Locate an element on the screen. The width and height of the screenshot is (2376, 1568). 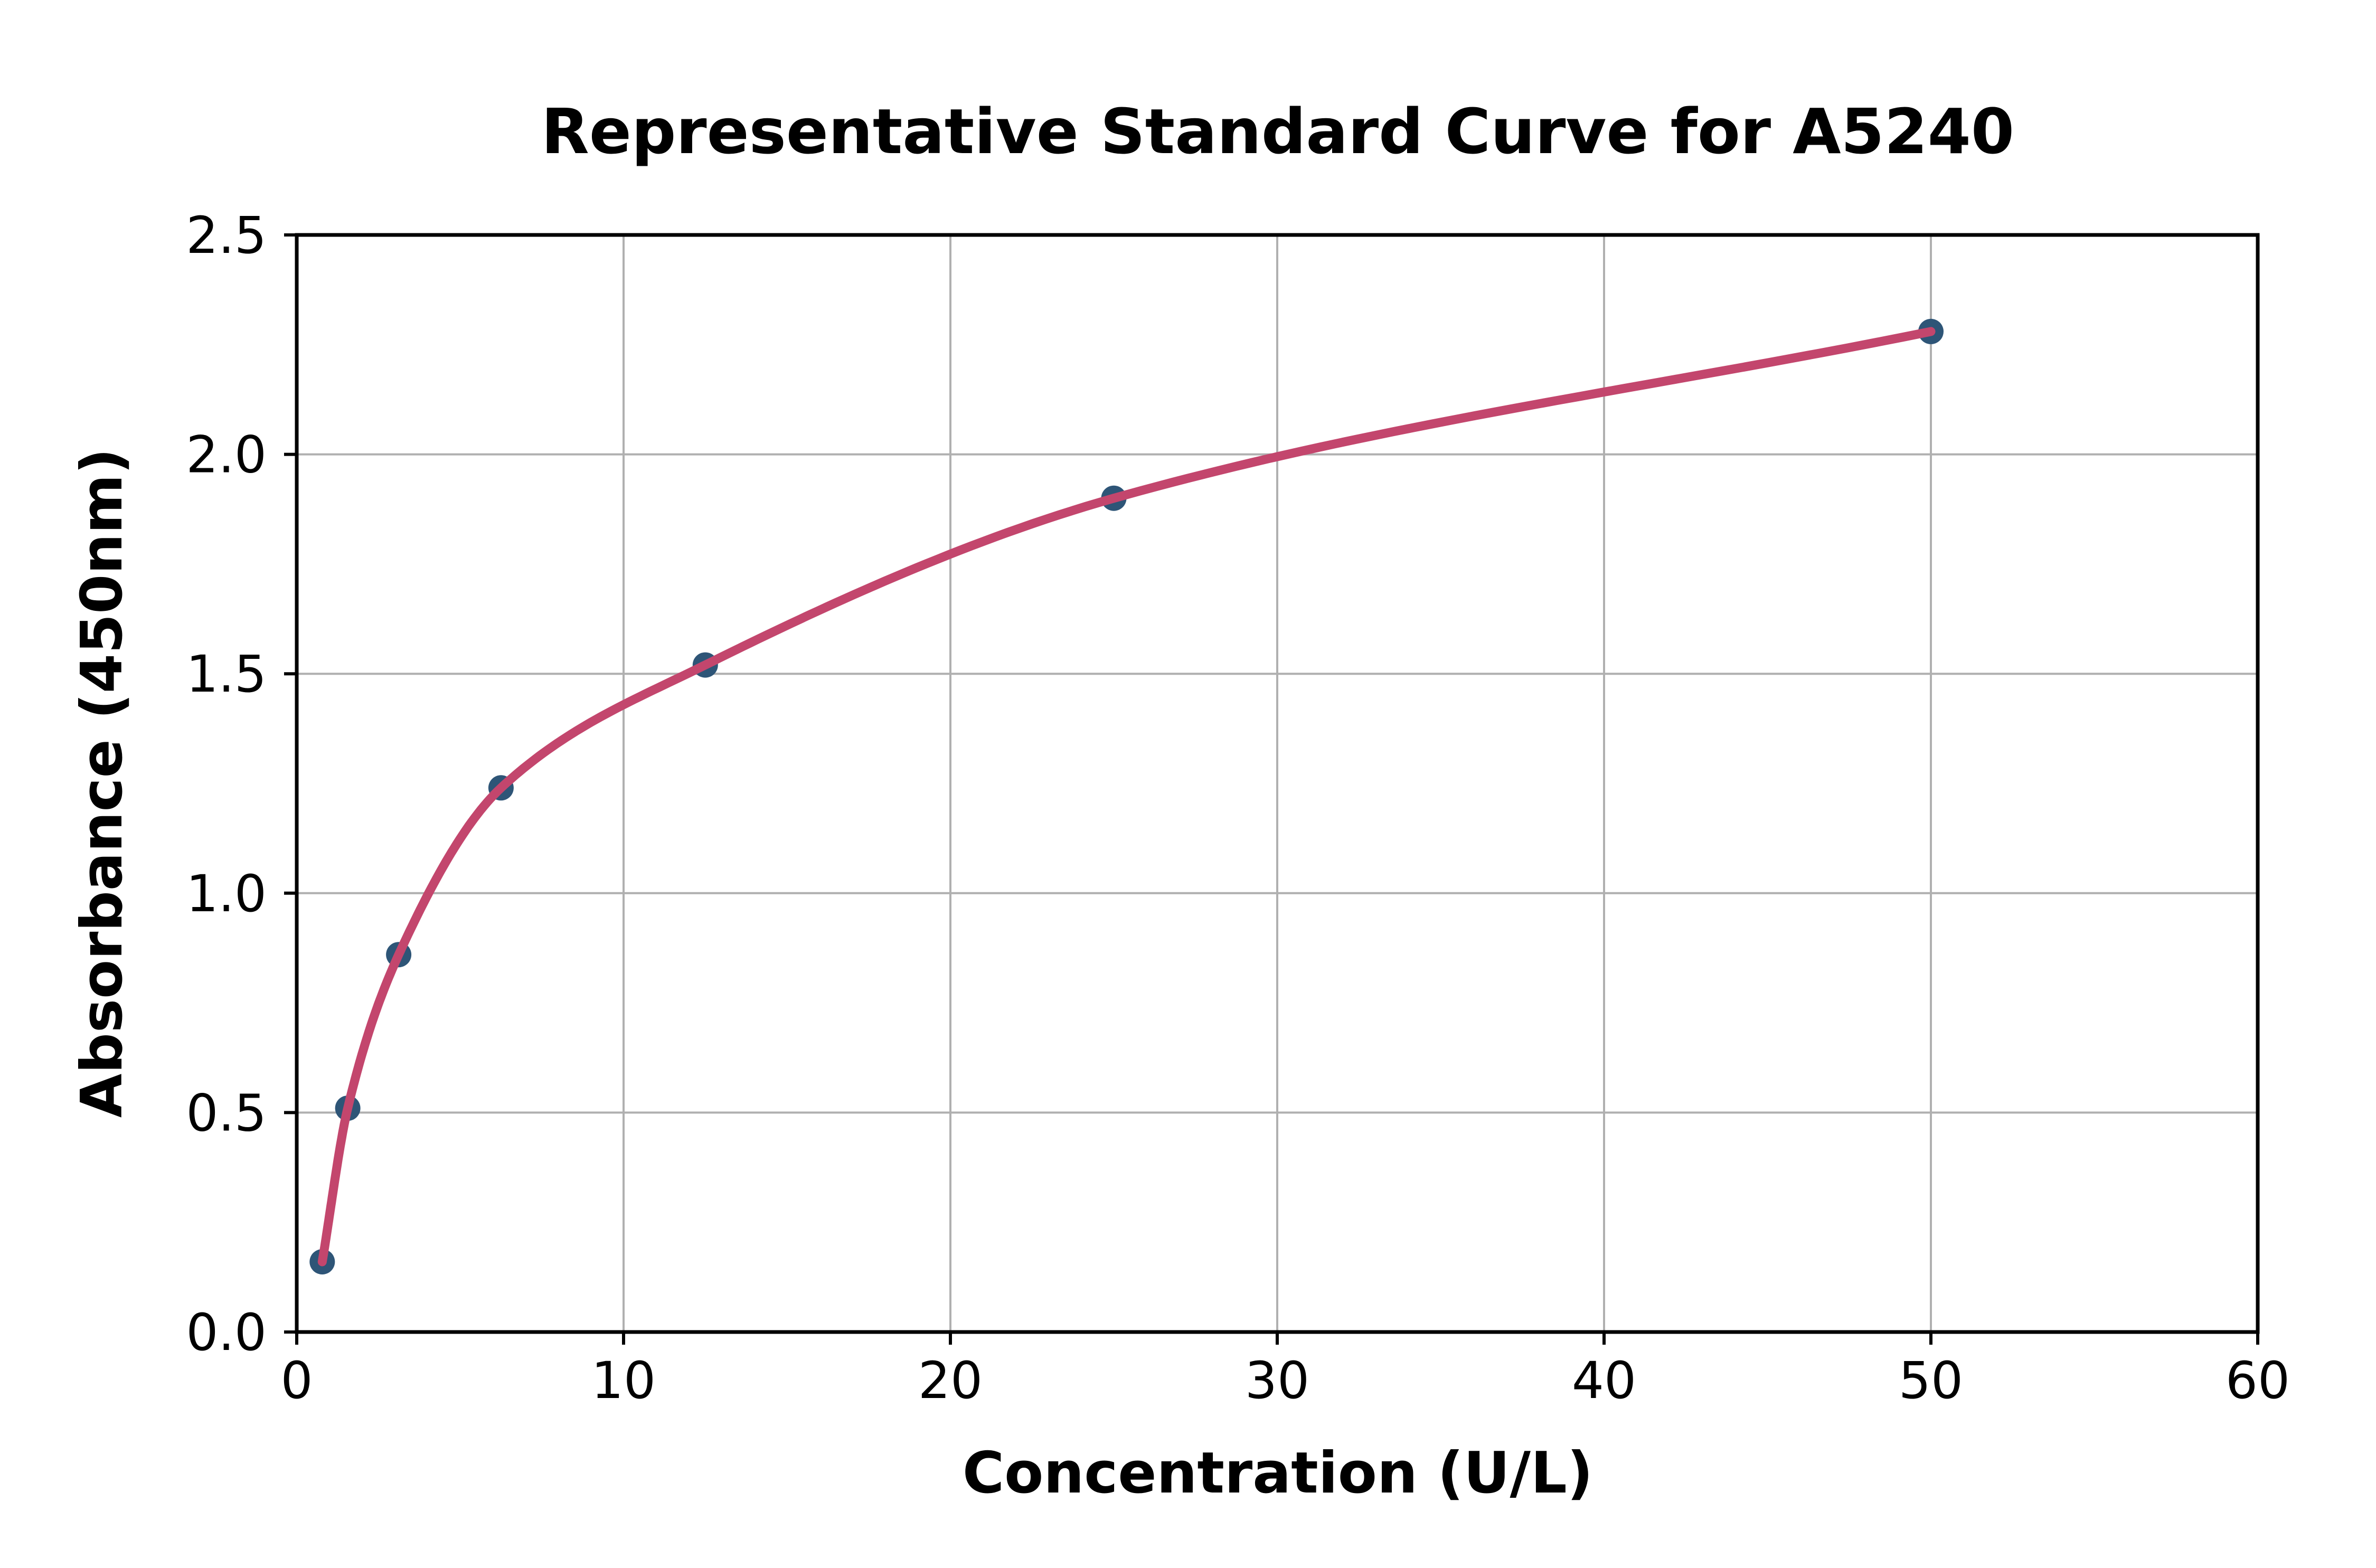
x-tick-label: 50 is located at coordinates (1931, 1381).